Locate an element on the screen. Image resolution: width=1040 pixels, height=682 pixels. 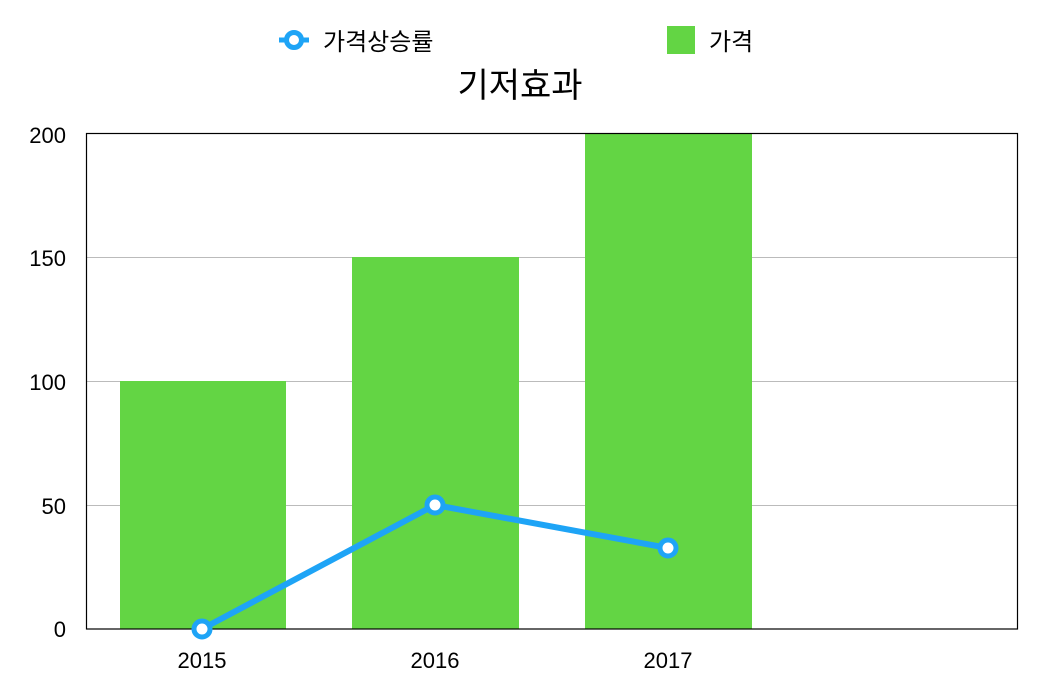
bar-2015 is located at coordinates (203, 505).